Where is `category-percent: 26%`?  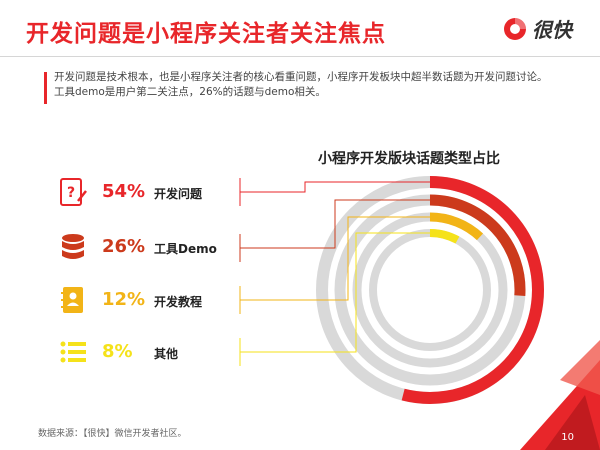 category-percent: 26% is located at coordinates (124, 246).